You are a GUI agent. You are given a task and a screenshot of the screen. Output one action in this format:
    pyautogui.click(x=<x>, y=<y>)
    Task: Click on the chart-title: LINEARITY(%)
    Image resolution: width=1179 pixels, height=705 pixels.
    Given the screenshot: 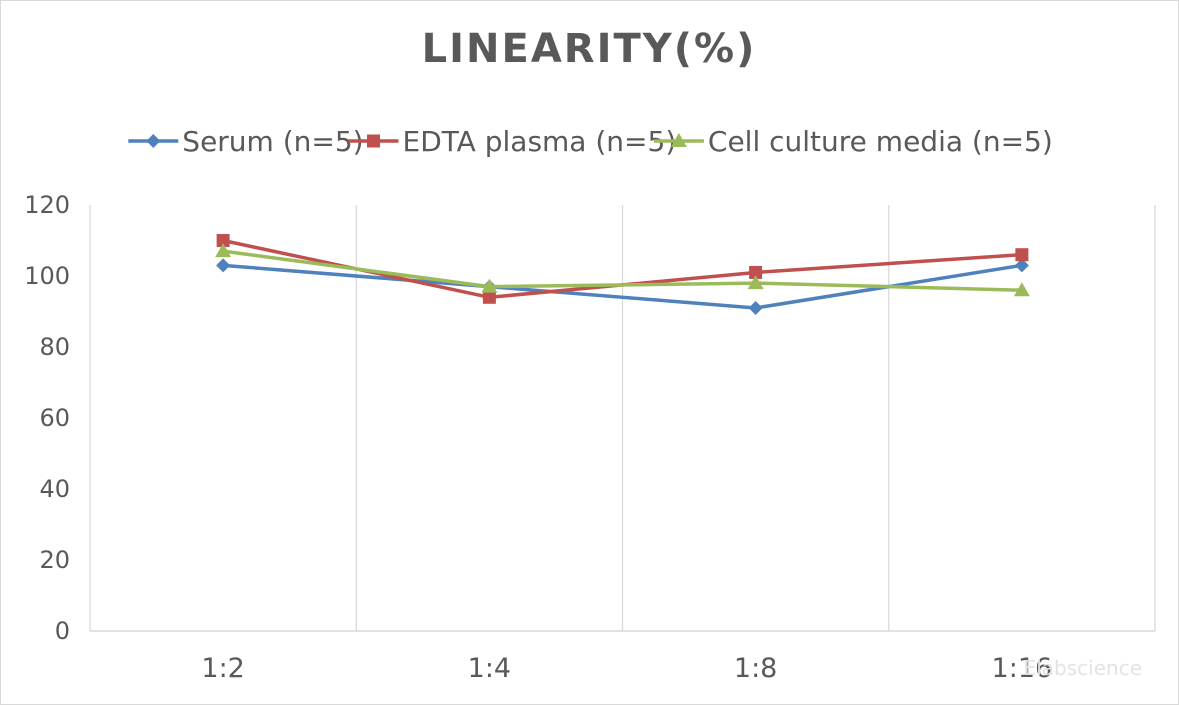 What is the action you would take?
    pyautogui.click(x=589, y=49)
    